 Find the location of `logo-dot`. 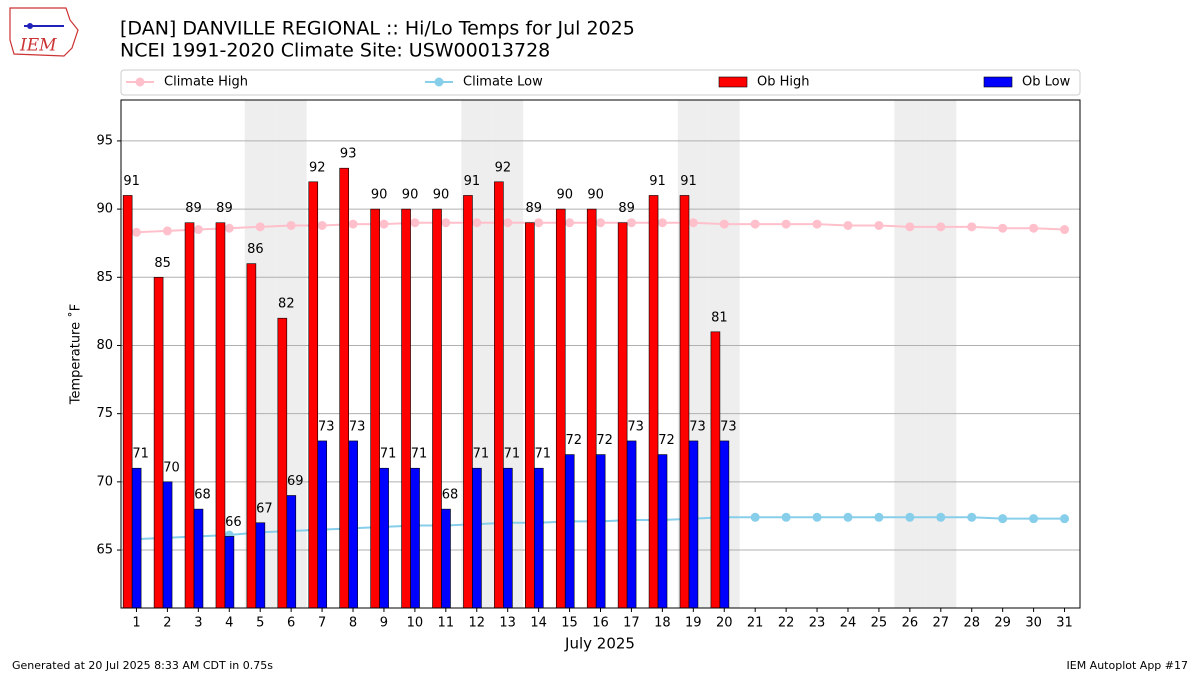

logo-dot is located at coordinates (30, 26).